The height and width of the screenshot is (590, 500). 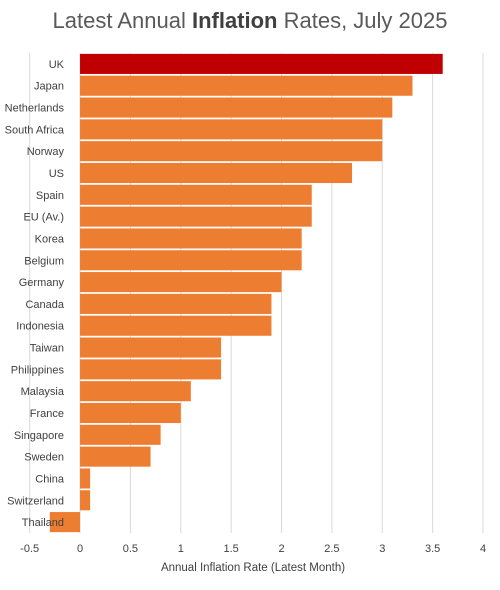 I want to click on bar-philippines, so click(x=151, y=369).